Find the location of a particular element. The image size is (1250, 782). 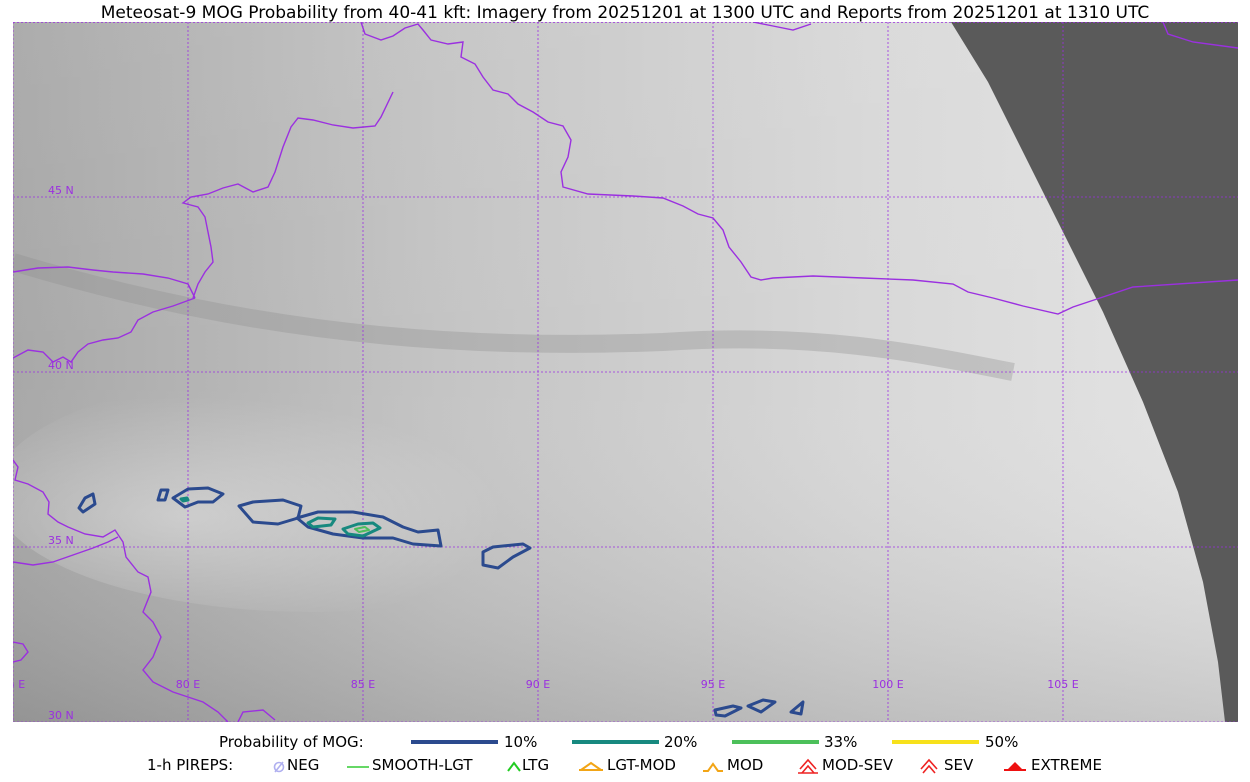

neg-icon is located at coordinates (279, 767).